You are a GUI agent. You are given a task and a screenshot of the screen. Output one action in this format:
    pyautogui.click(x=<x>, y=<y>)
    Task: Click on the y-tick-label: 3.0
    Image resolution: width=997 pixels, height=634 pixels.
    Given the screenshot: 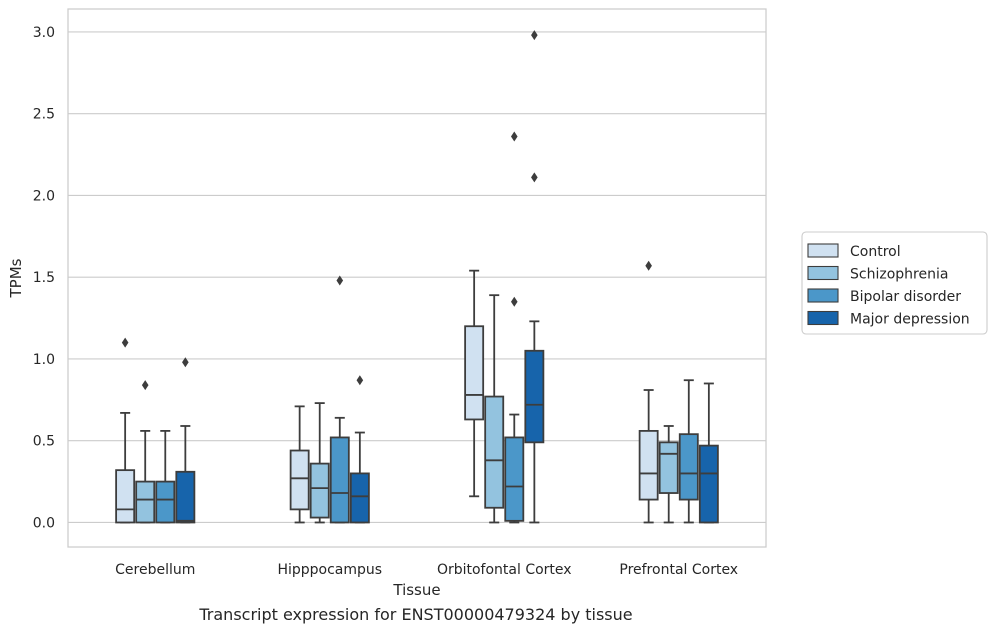 What is the action you would take?
    pyautogui.click(x=44, y=33)
    